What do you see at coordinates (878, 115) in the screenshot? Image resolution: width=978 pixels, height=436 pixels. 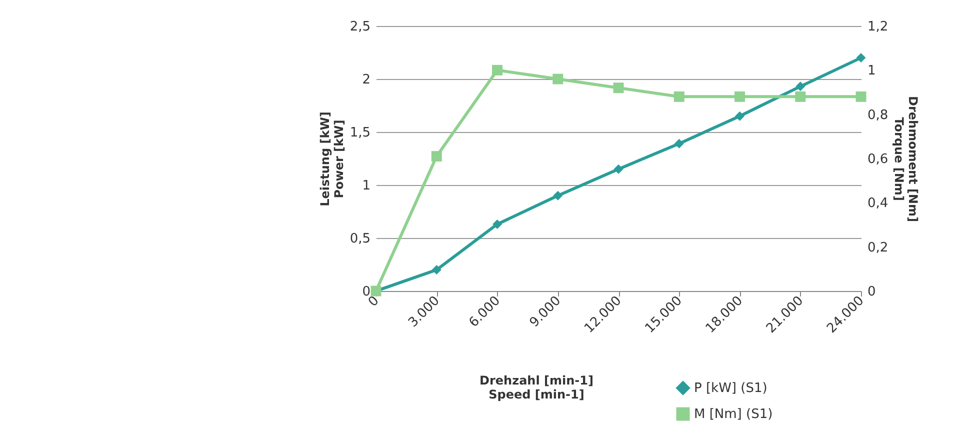 I see `y2-tick-label: 0,8` at bounding box center [878, 115].